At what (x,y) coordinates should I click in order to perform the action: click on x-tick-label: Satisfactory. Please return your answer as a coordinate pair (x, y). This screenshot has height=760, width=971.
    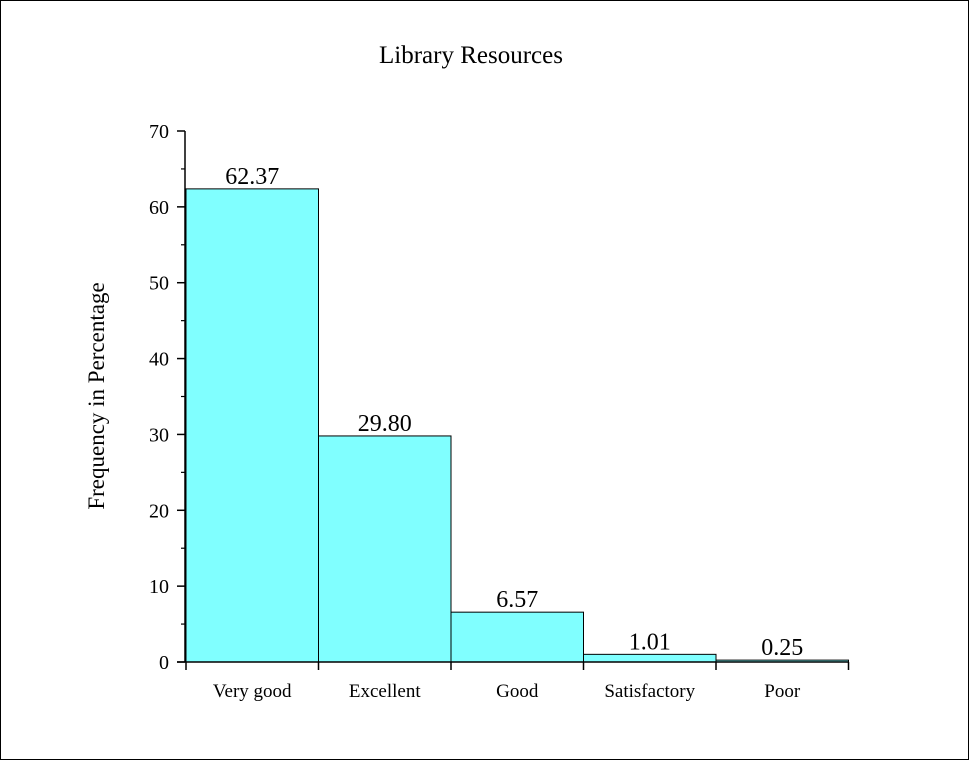
    Looking at the image, I should click on (649, 691).